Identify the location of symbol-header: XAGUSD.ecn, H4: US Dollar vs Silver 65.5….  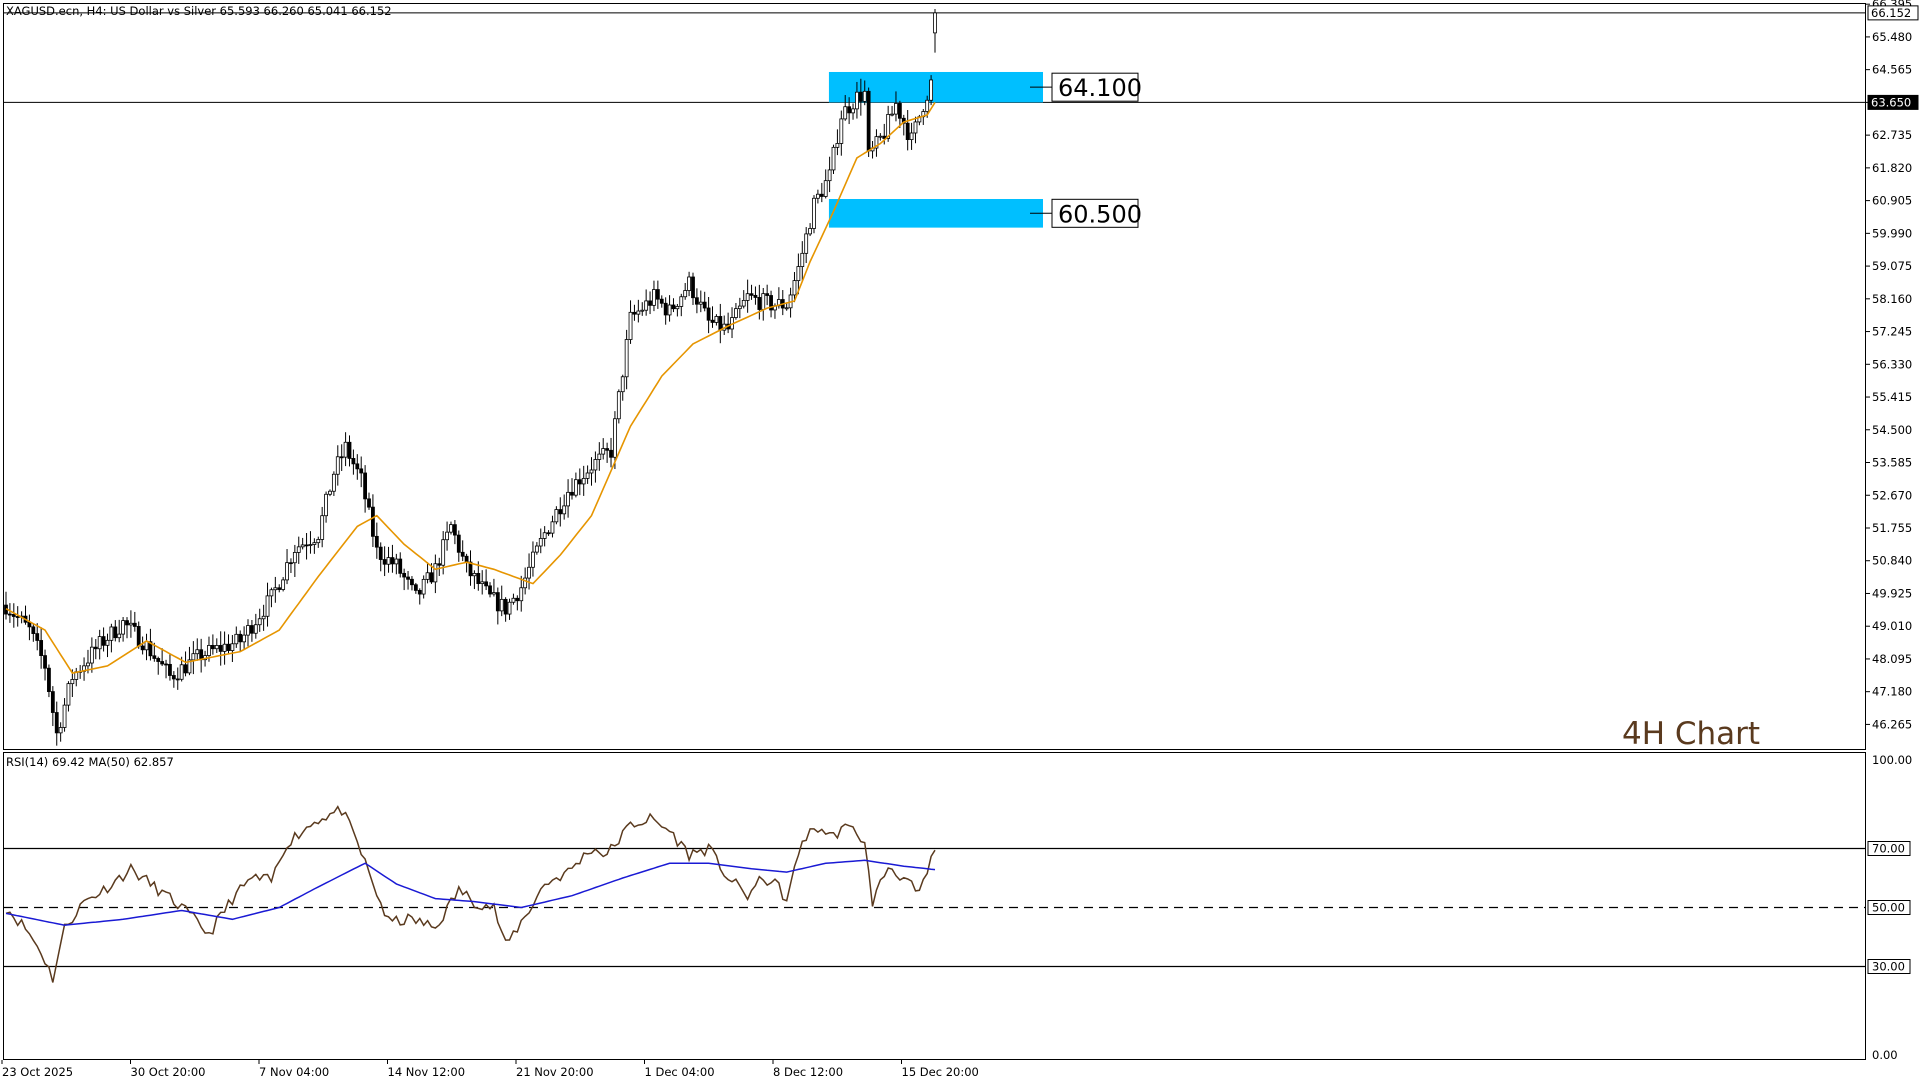
(199, 11).